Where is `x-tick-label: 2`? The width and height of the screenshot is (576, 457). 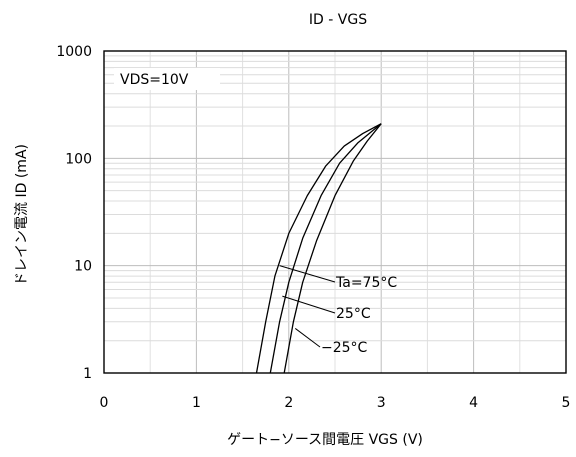 x-tick-label: 2 is located at coordinates (288, 403).